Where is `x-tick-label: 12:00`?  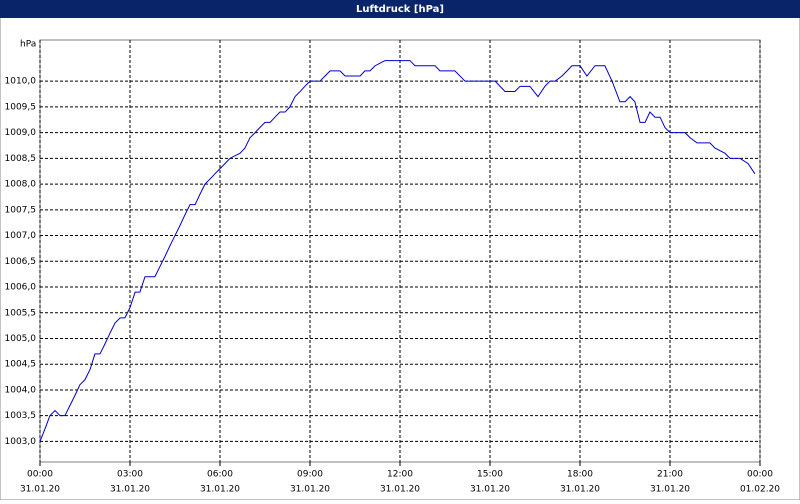
x-tick-label: 12:00 is located at coordinates (400, 475).